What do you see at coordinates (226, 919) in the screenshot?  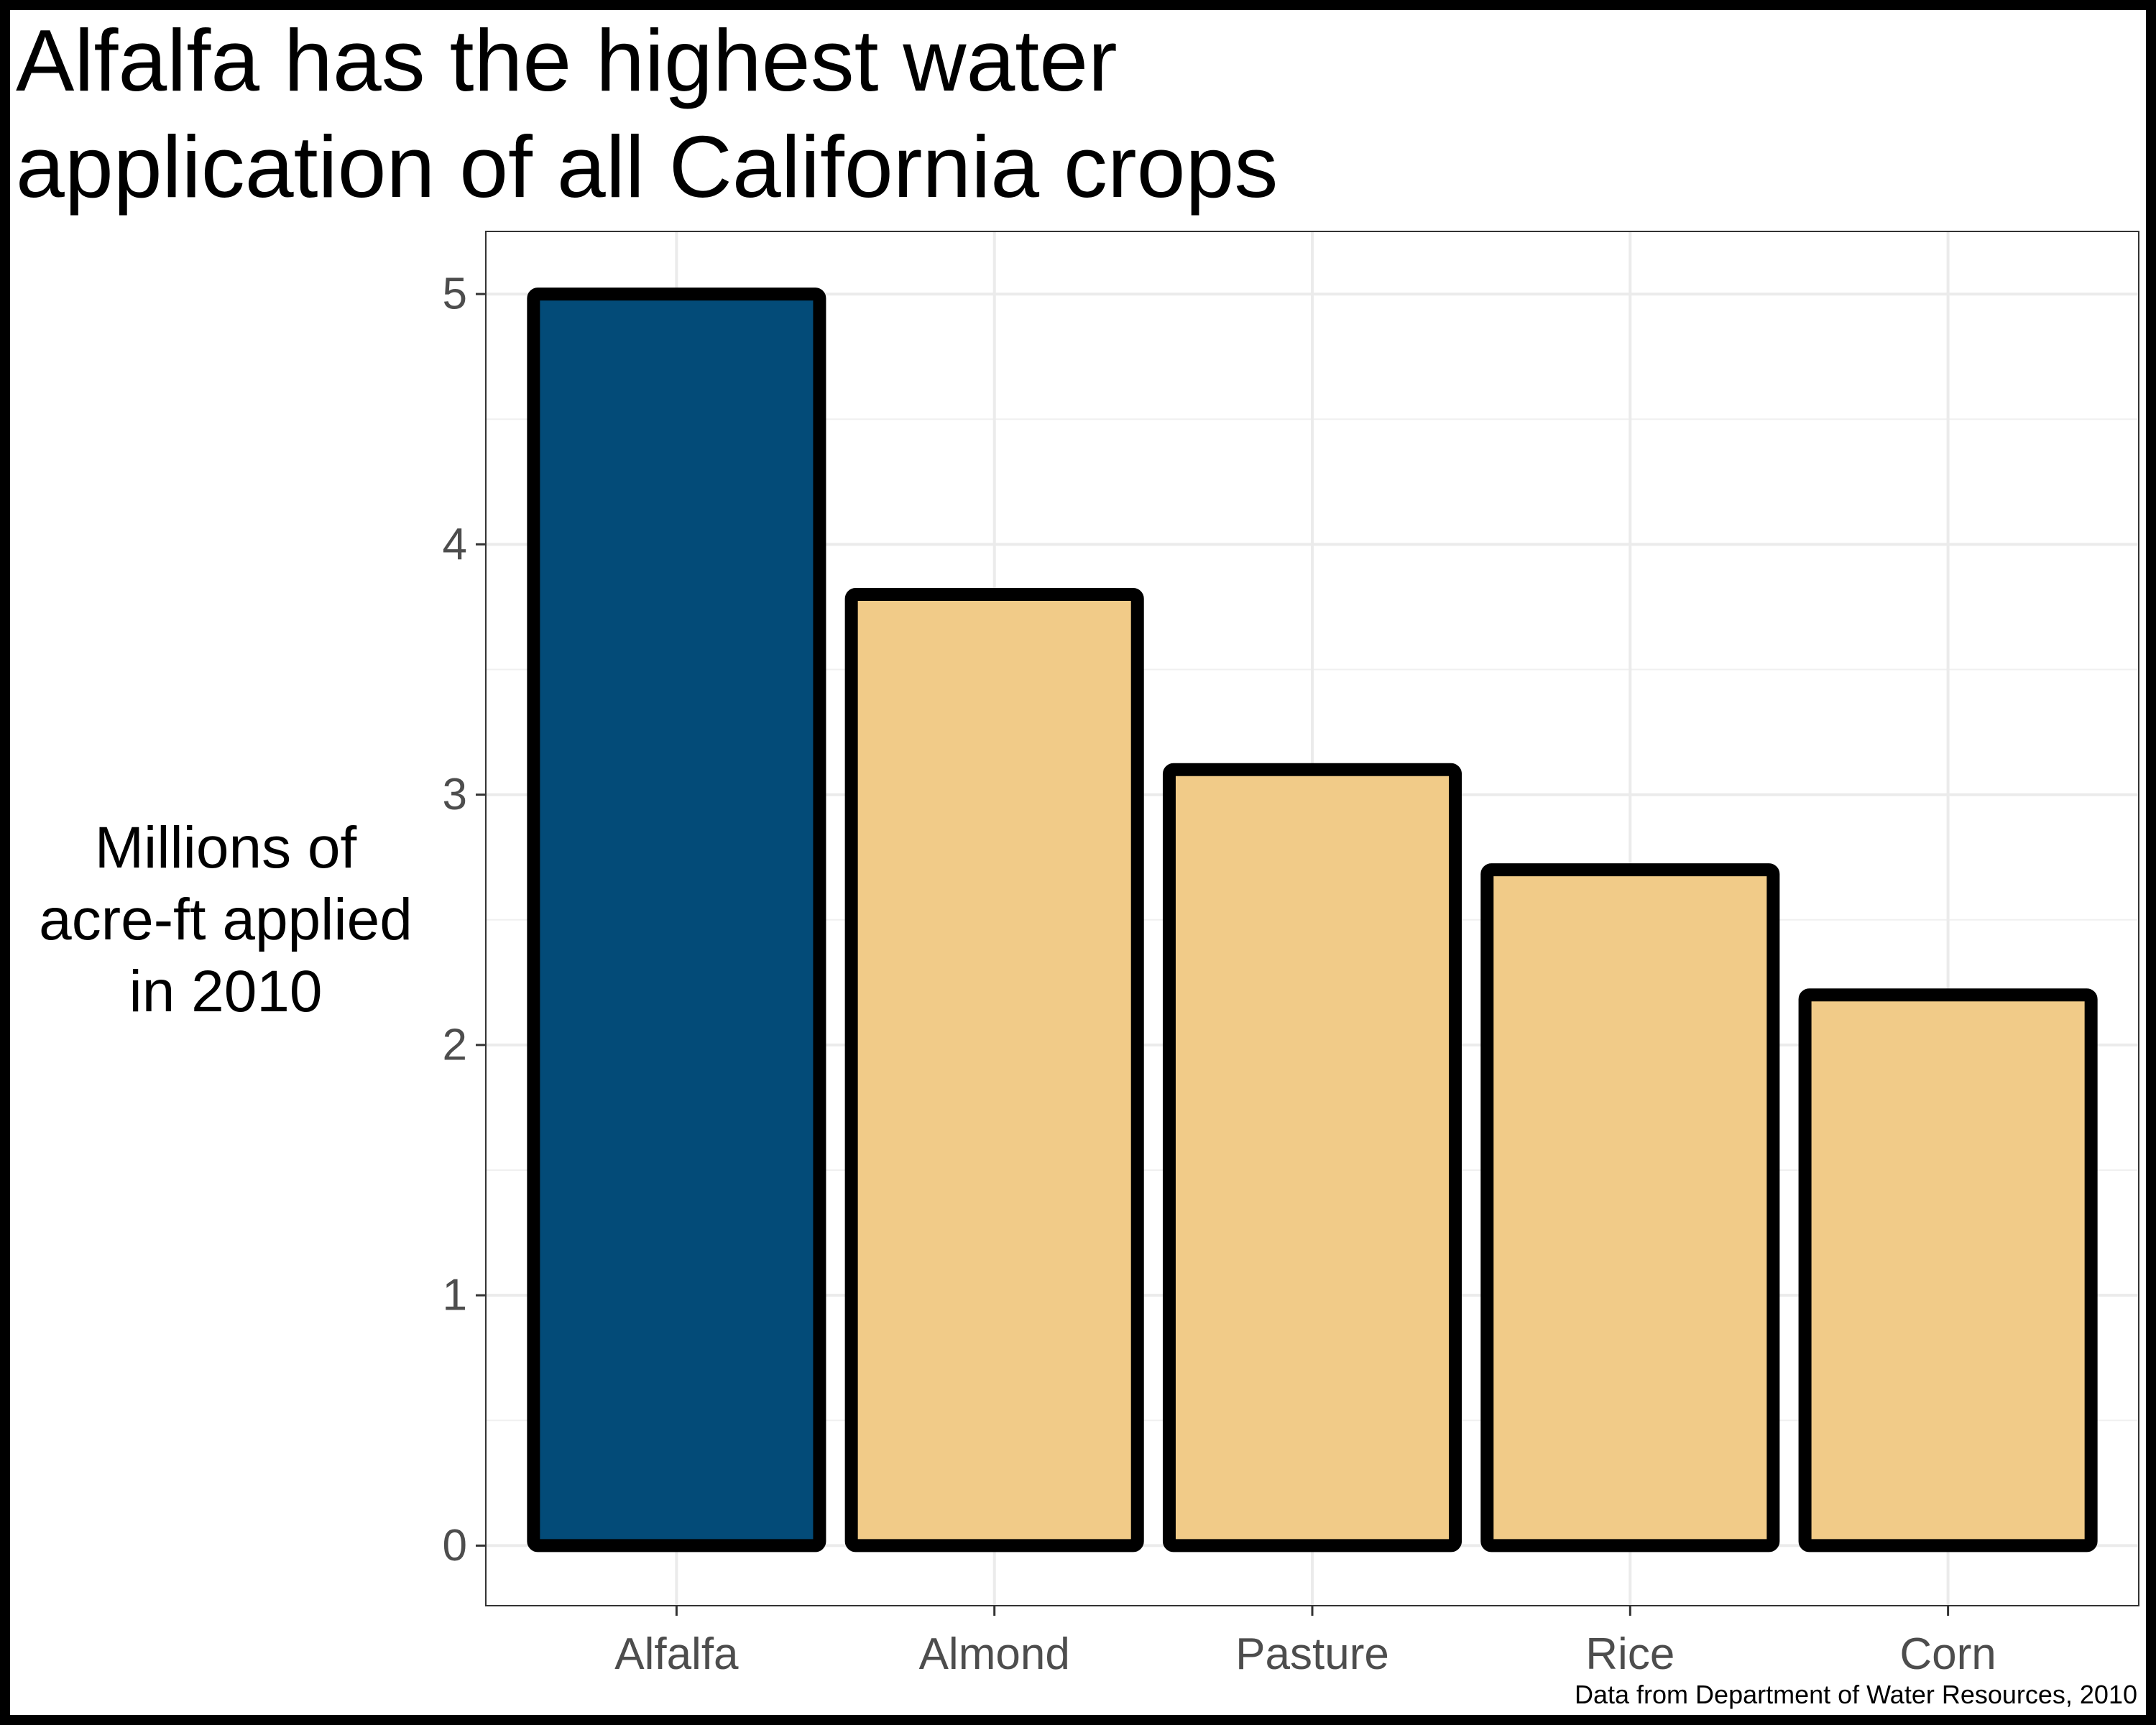 I see `y-axis-label: Millions of acre-ft applied in 2010` at bounding box center [226, 919].